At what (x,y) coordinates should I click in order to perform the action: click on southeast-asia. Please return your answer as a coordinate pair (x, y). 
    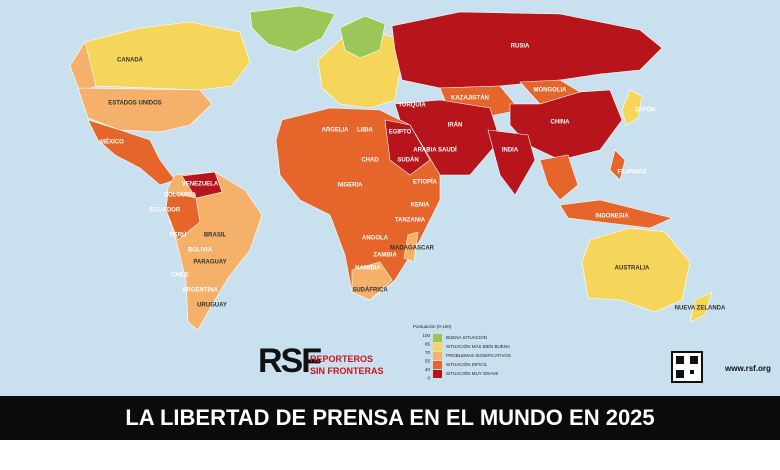
    Looking at the image, I should click on (559, 177).